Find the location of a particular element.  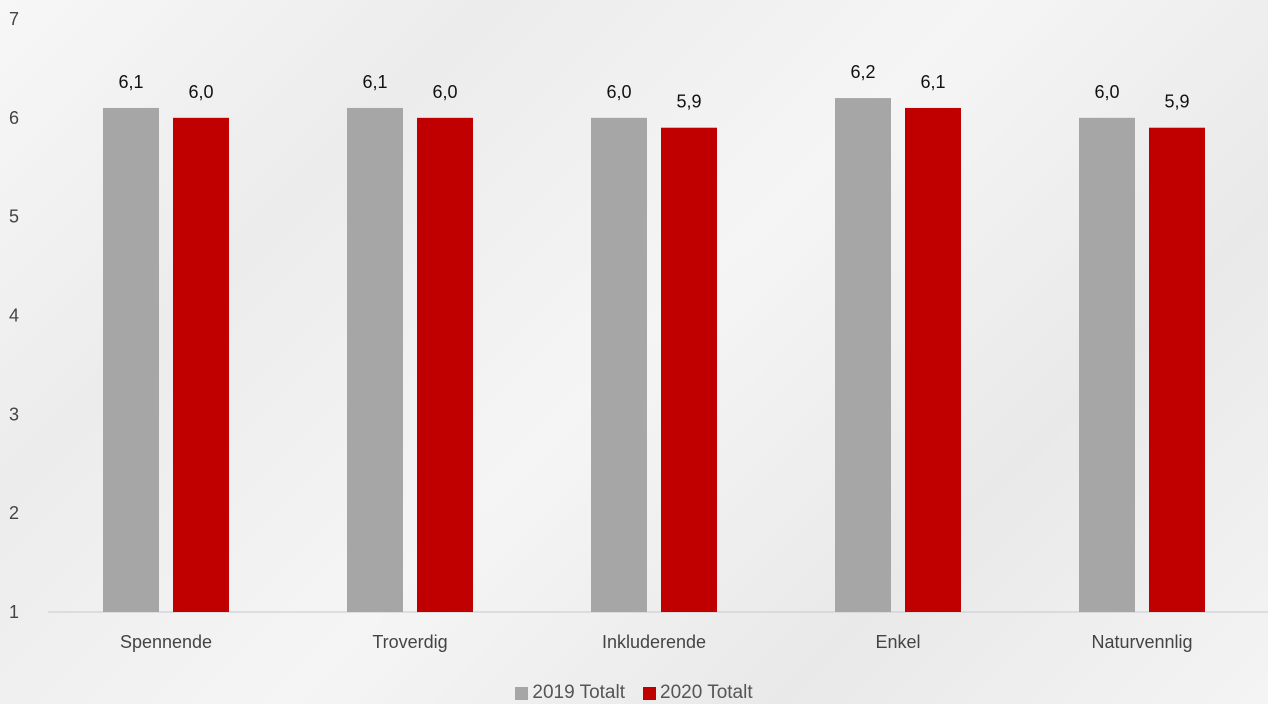

category-label: Inkluderende is located at coordinates (654, 642).